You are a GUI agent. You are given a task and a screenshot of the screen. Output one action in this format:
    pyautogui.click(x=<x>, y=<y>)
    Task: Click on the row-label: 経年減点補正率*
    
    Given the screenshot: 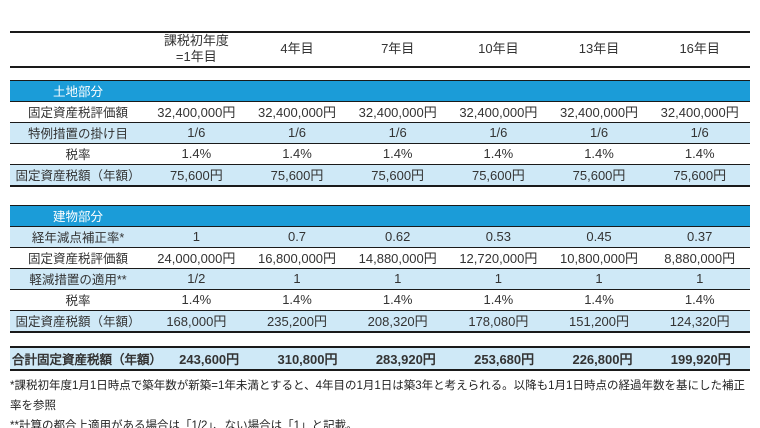 What is the action you would take?
    pyautogui.click(x=78, y=238)
    